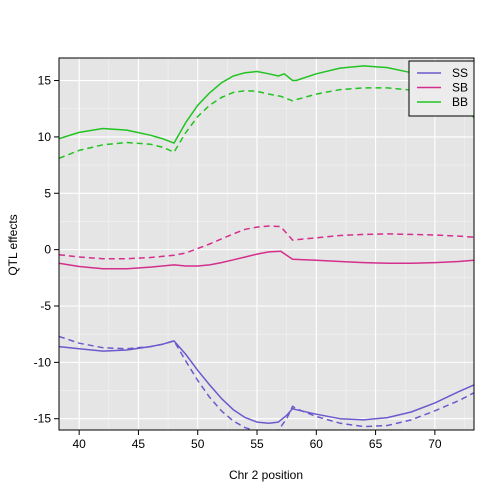 The image size is (504, 504). What do you see at coordinates (266, 475) in the screenshot?
I see `x-axis-label: Chr 2 position` at bounding box center [266, 475].